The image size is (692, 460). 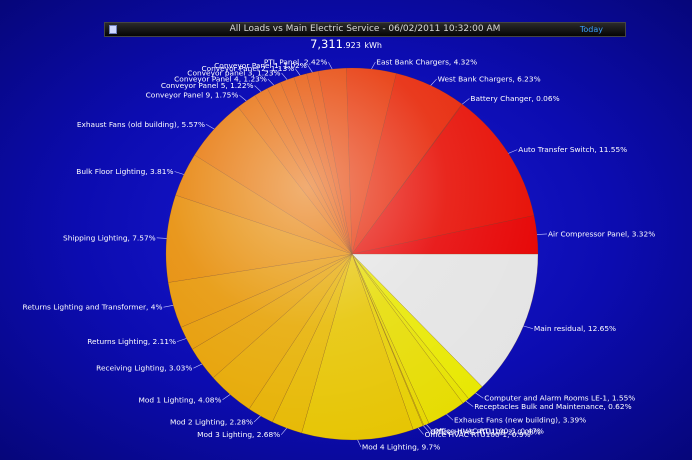 I want to click on total-decimal: .923, so click(x=352, y=45).